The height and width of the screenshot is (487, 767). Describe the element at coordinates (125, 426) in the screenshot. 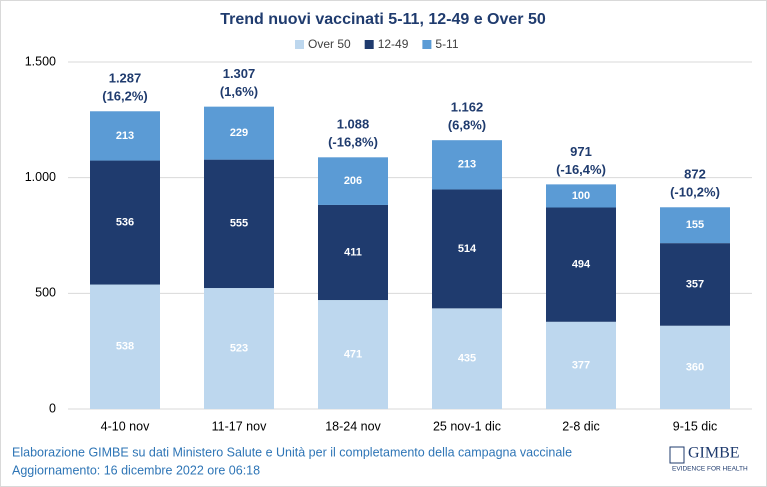

I see `x-tick-label: 4-10 nov` at that location.